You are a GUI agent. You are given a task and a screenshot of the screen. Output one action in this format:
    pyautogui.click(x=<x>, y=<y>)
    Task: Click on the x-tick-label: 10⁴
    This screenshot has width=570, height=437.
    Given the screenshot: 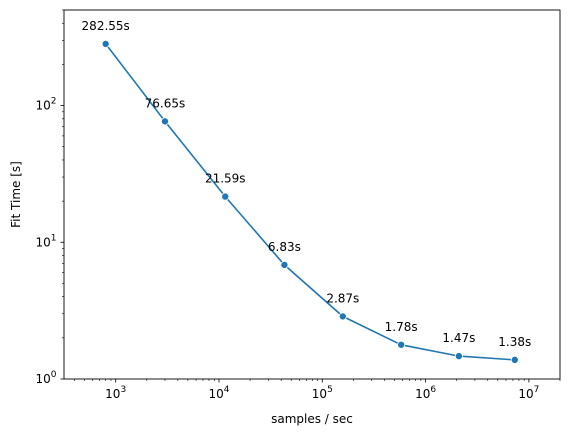 What is the action you would take?
    pyautogui.click(x=218, y=393)
    